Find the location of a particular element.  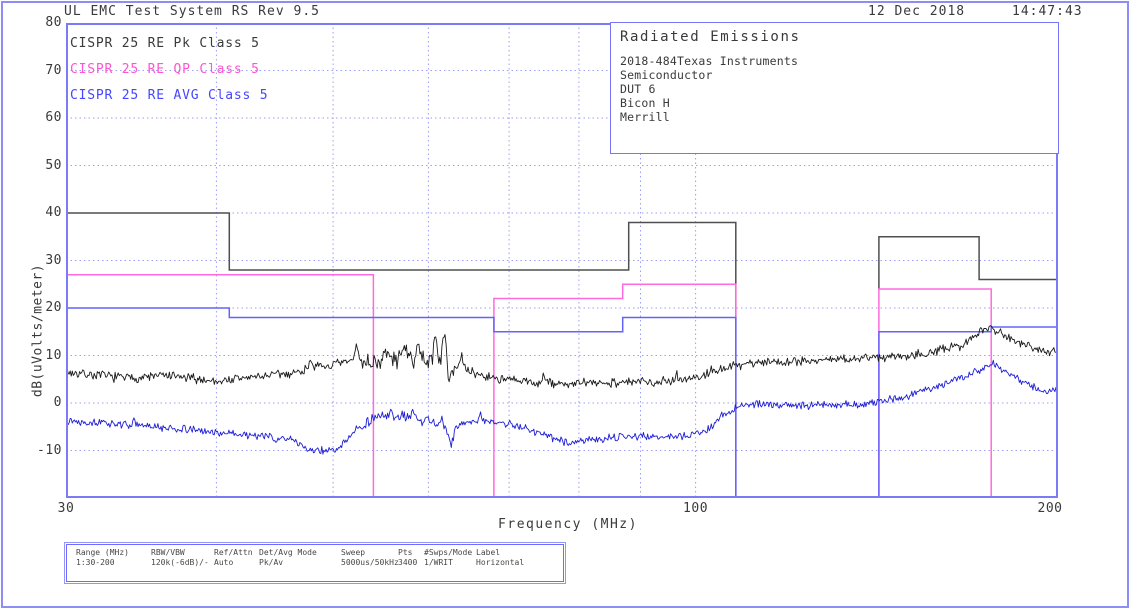

settings-col-header: #Swps/Mode is located at coordinates (448, 552).